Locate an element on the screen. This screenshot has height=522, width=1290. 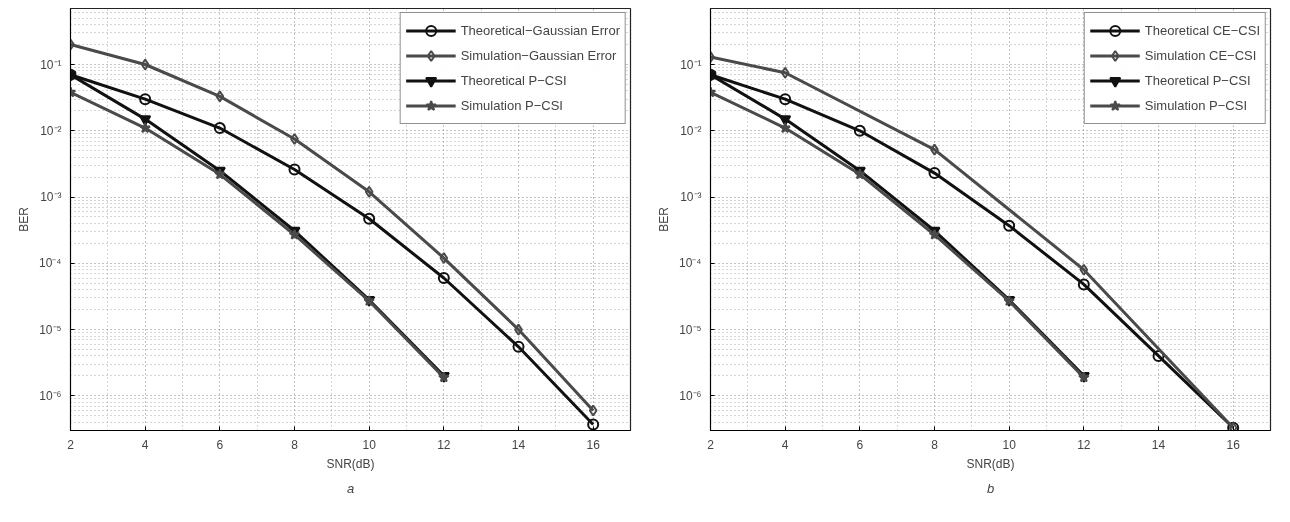
legend-label: Simulation−Gaussian Error is located at coordinates (538, 56).